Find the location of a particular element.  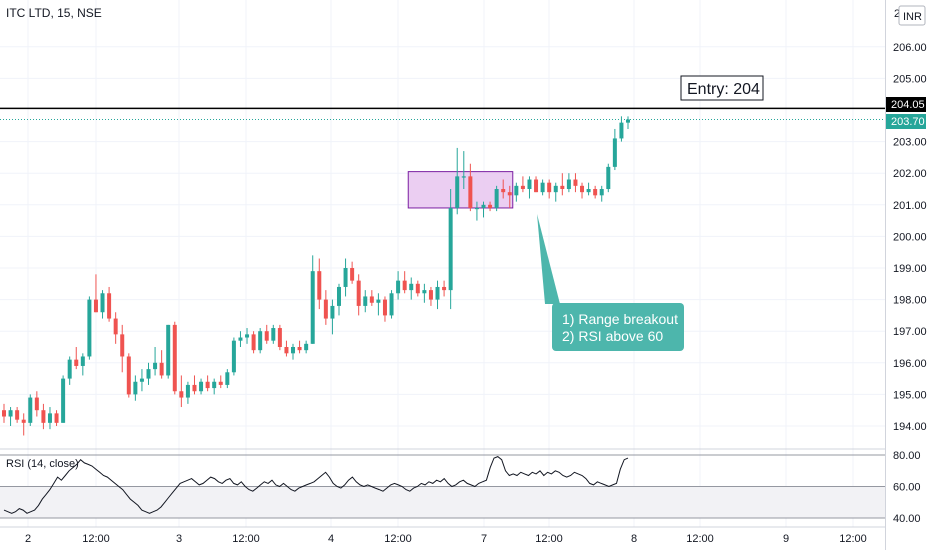

y-tick-label: 197.00 is located at coordinates (910, 332).